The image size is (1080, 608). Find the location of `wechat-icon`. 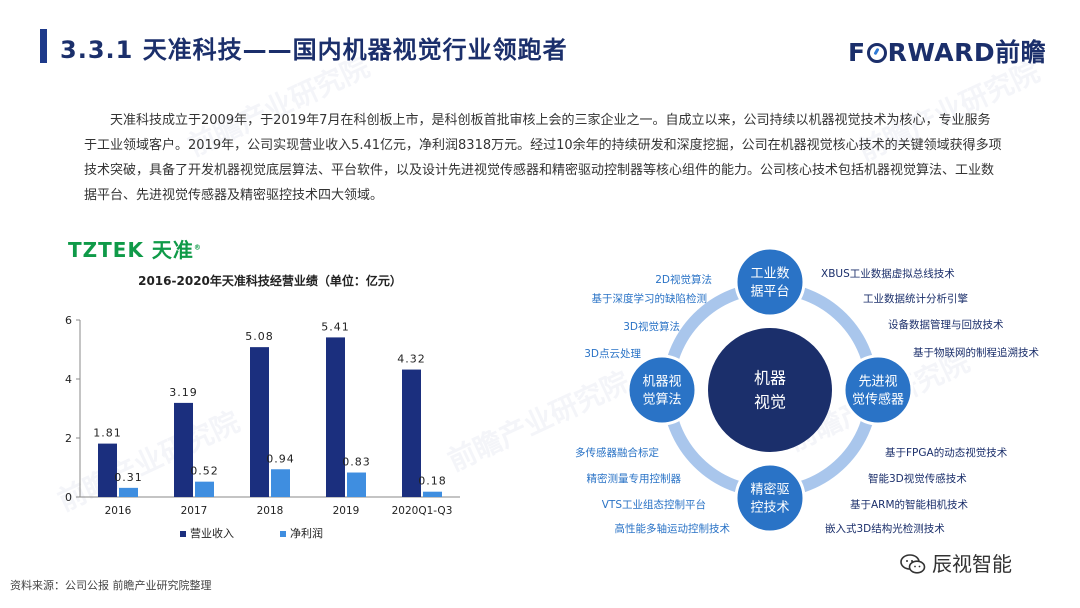

wechat-icon is located at coordinates (913, 564).